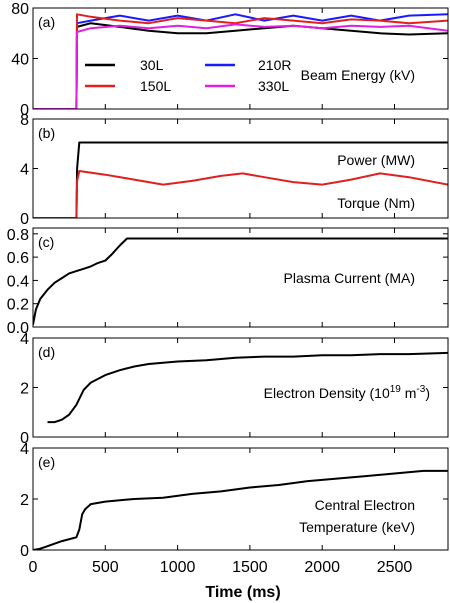 This screenshot has height=603, width=450. I want to click on panel-label: (d), so click(46, 352).